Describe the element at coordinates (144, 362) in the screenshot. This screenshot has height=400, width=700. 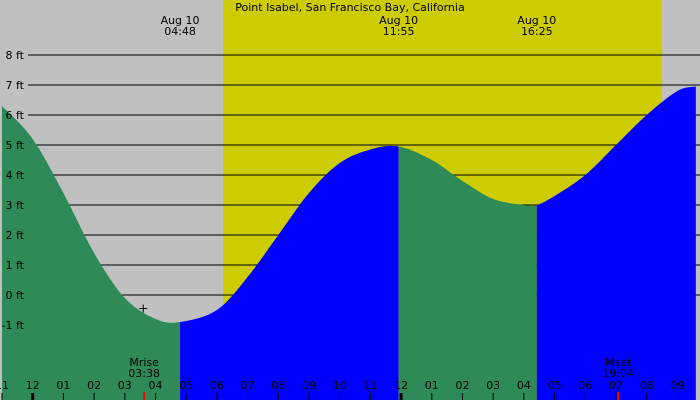
I see `moon-event-label: Mrise` at that location.